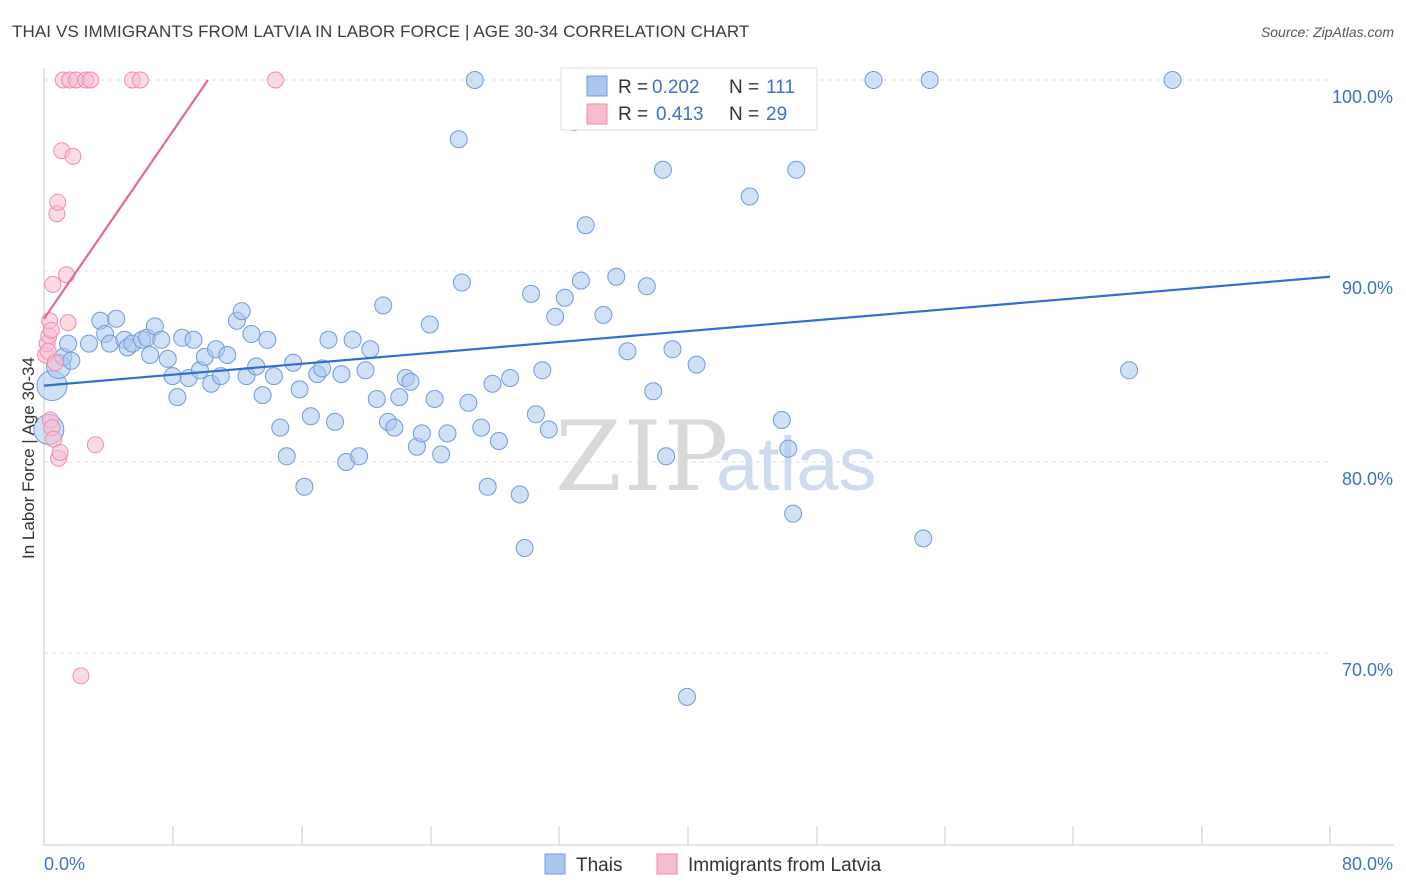 This screenshot has width=1406, height=892. Describe the element at coordinates (680, 114) in the screenshot. I see `legend-r-value-2: 0.413` at that location.